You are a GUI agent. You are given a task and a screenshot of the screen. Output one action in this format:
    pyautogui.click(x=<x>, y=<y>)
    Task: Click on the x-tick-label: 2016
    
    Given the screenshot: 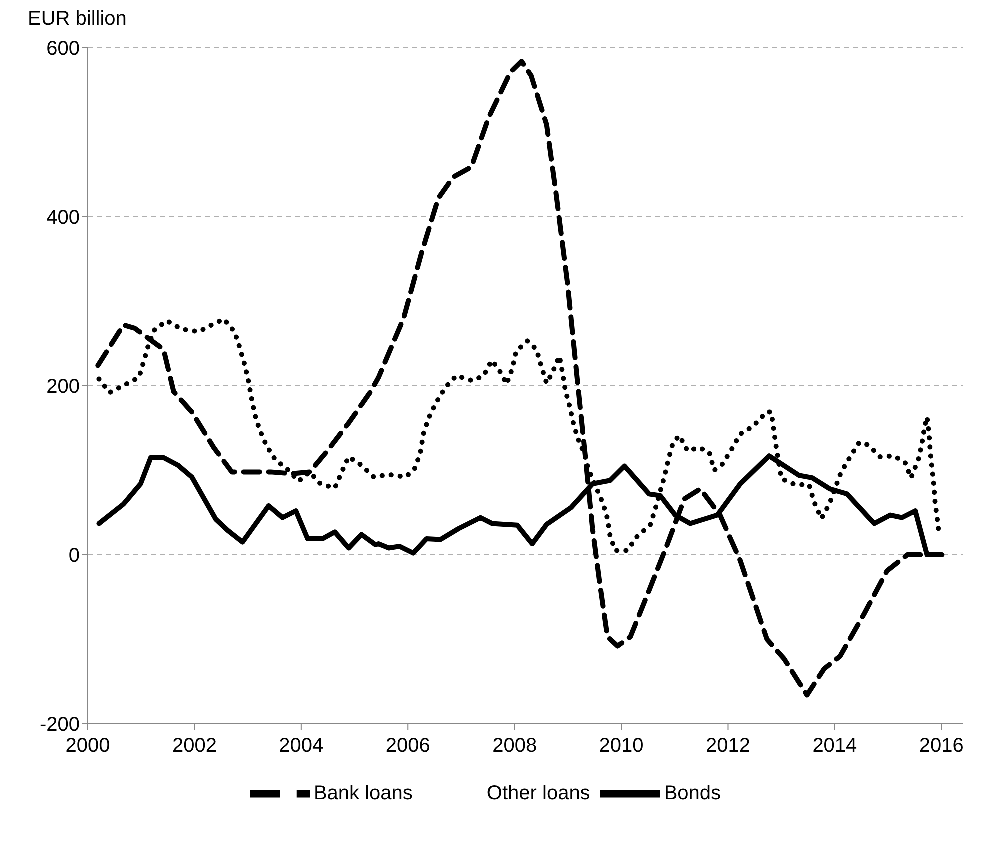 What is the action you would take?
    pyautogui.click(x=941, y=746)
    